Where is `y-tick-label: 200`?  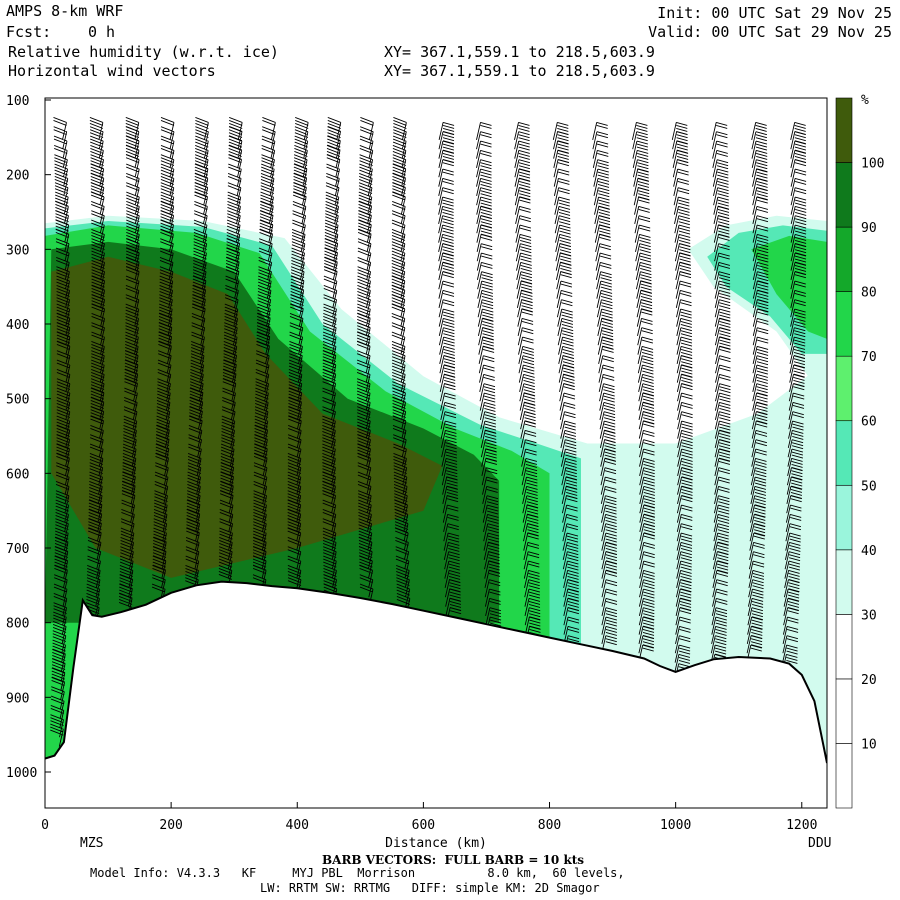
y-tick-label: 200 is located at coordinates (17, 176).